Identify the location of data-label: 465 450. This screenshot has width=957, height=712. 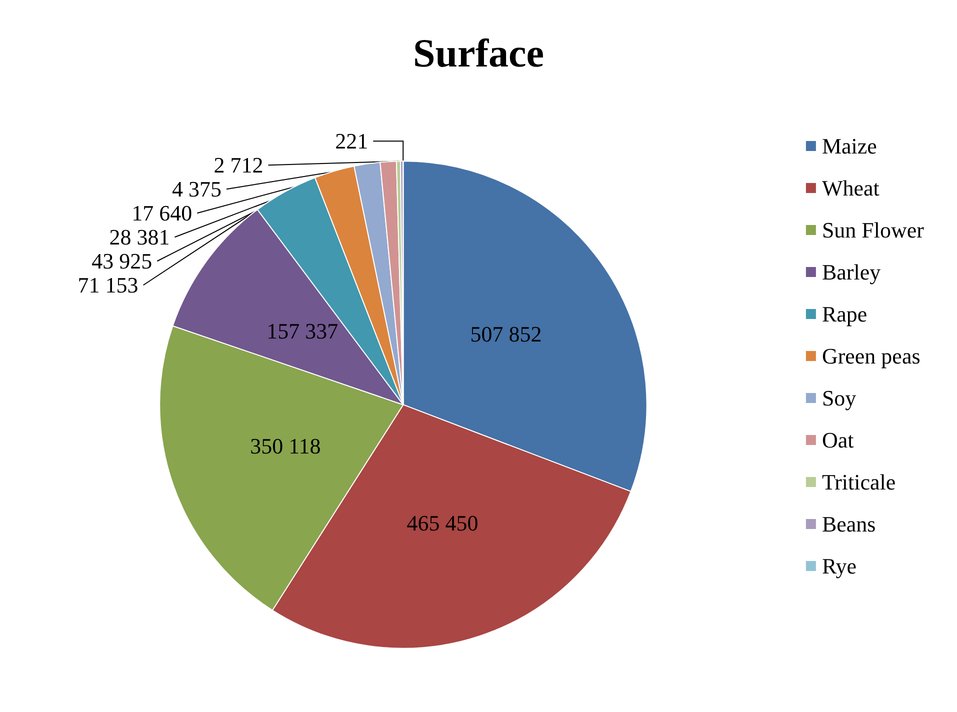
(442, 523).